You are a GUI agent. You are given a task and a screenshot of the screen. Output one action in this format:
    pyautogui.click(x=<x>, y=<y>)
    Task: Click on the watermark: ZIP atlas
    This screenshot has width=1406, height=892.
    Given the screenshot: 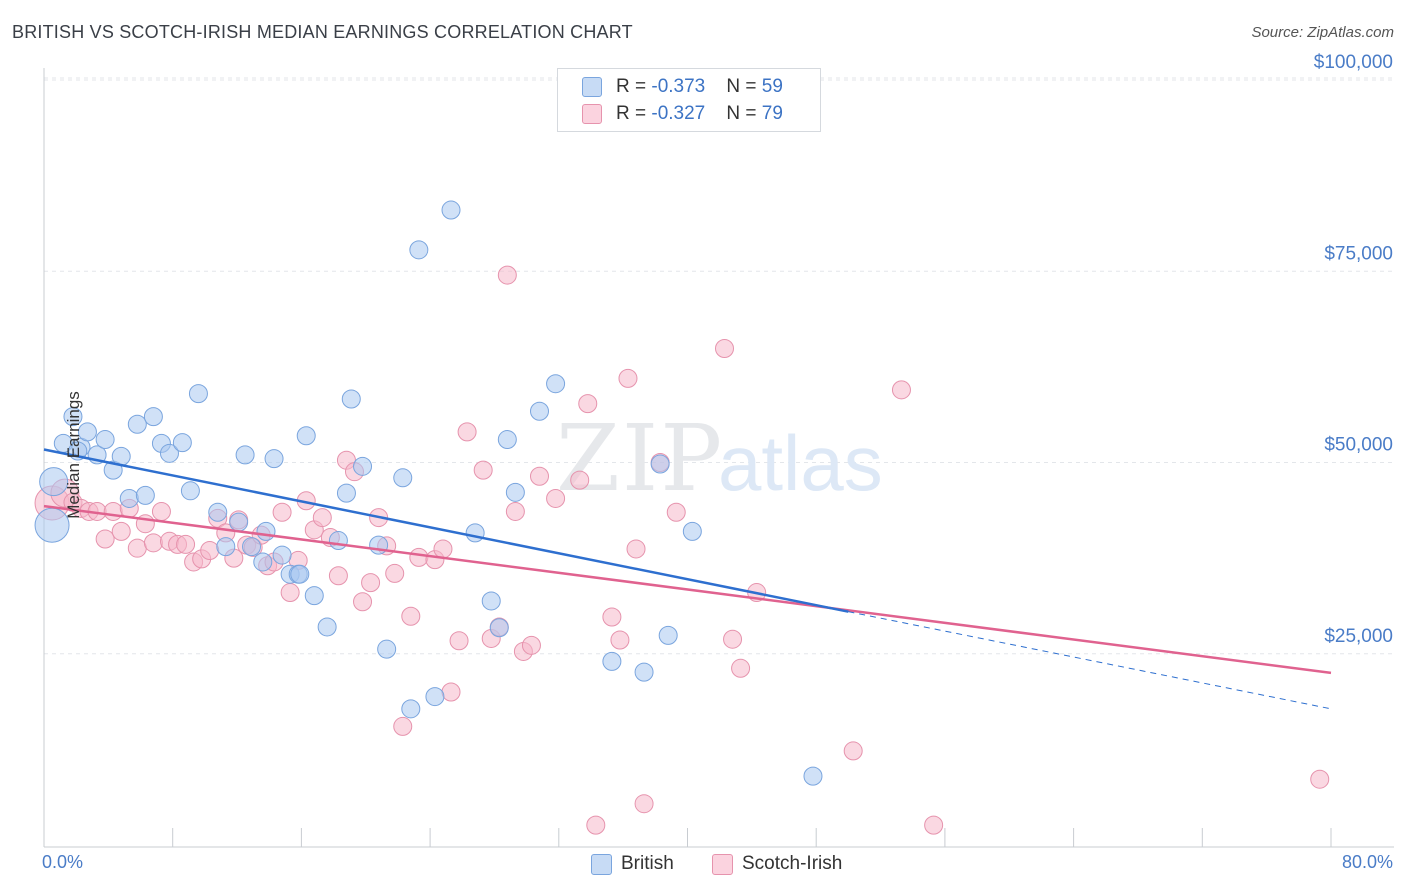 What is the action you would take?
    pyautogui.click(x=719, y=458)
    